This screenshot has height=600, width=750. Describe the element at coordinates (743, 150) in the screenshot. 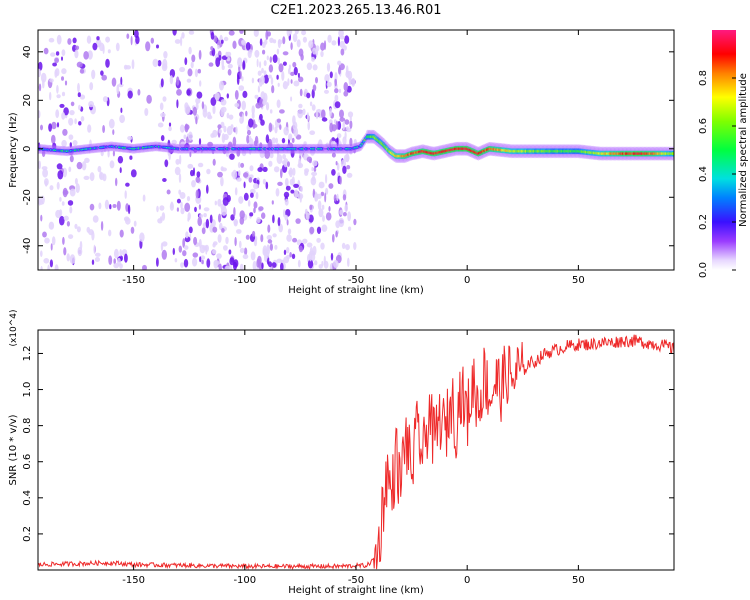

I see `colorbar-label: Normalized spectral amplitude` at that location.